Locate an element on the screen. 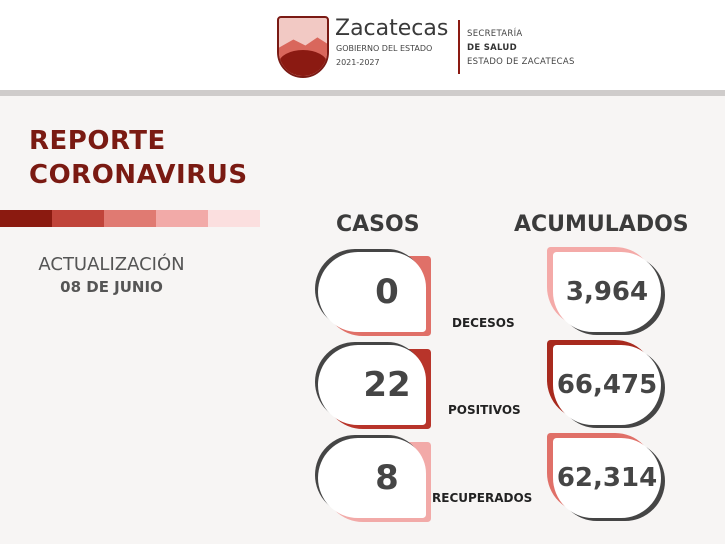 The height and width of the screenshot is (544, 725). logo-title: Zacatecas is located at coordinates (392, 28).